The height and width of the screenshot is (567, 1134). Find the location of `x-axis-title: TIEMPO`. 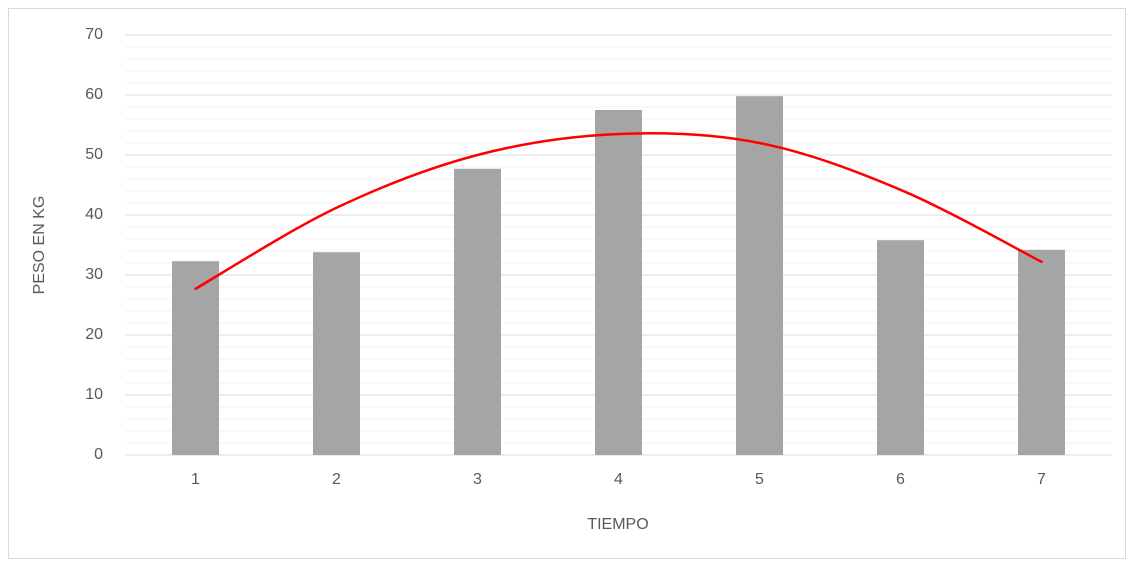

x-axis-title: TIEMPO is located at coordinates (617, 524).